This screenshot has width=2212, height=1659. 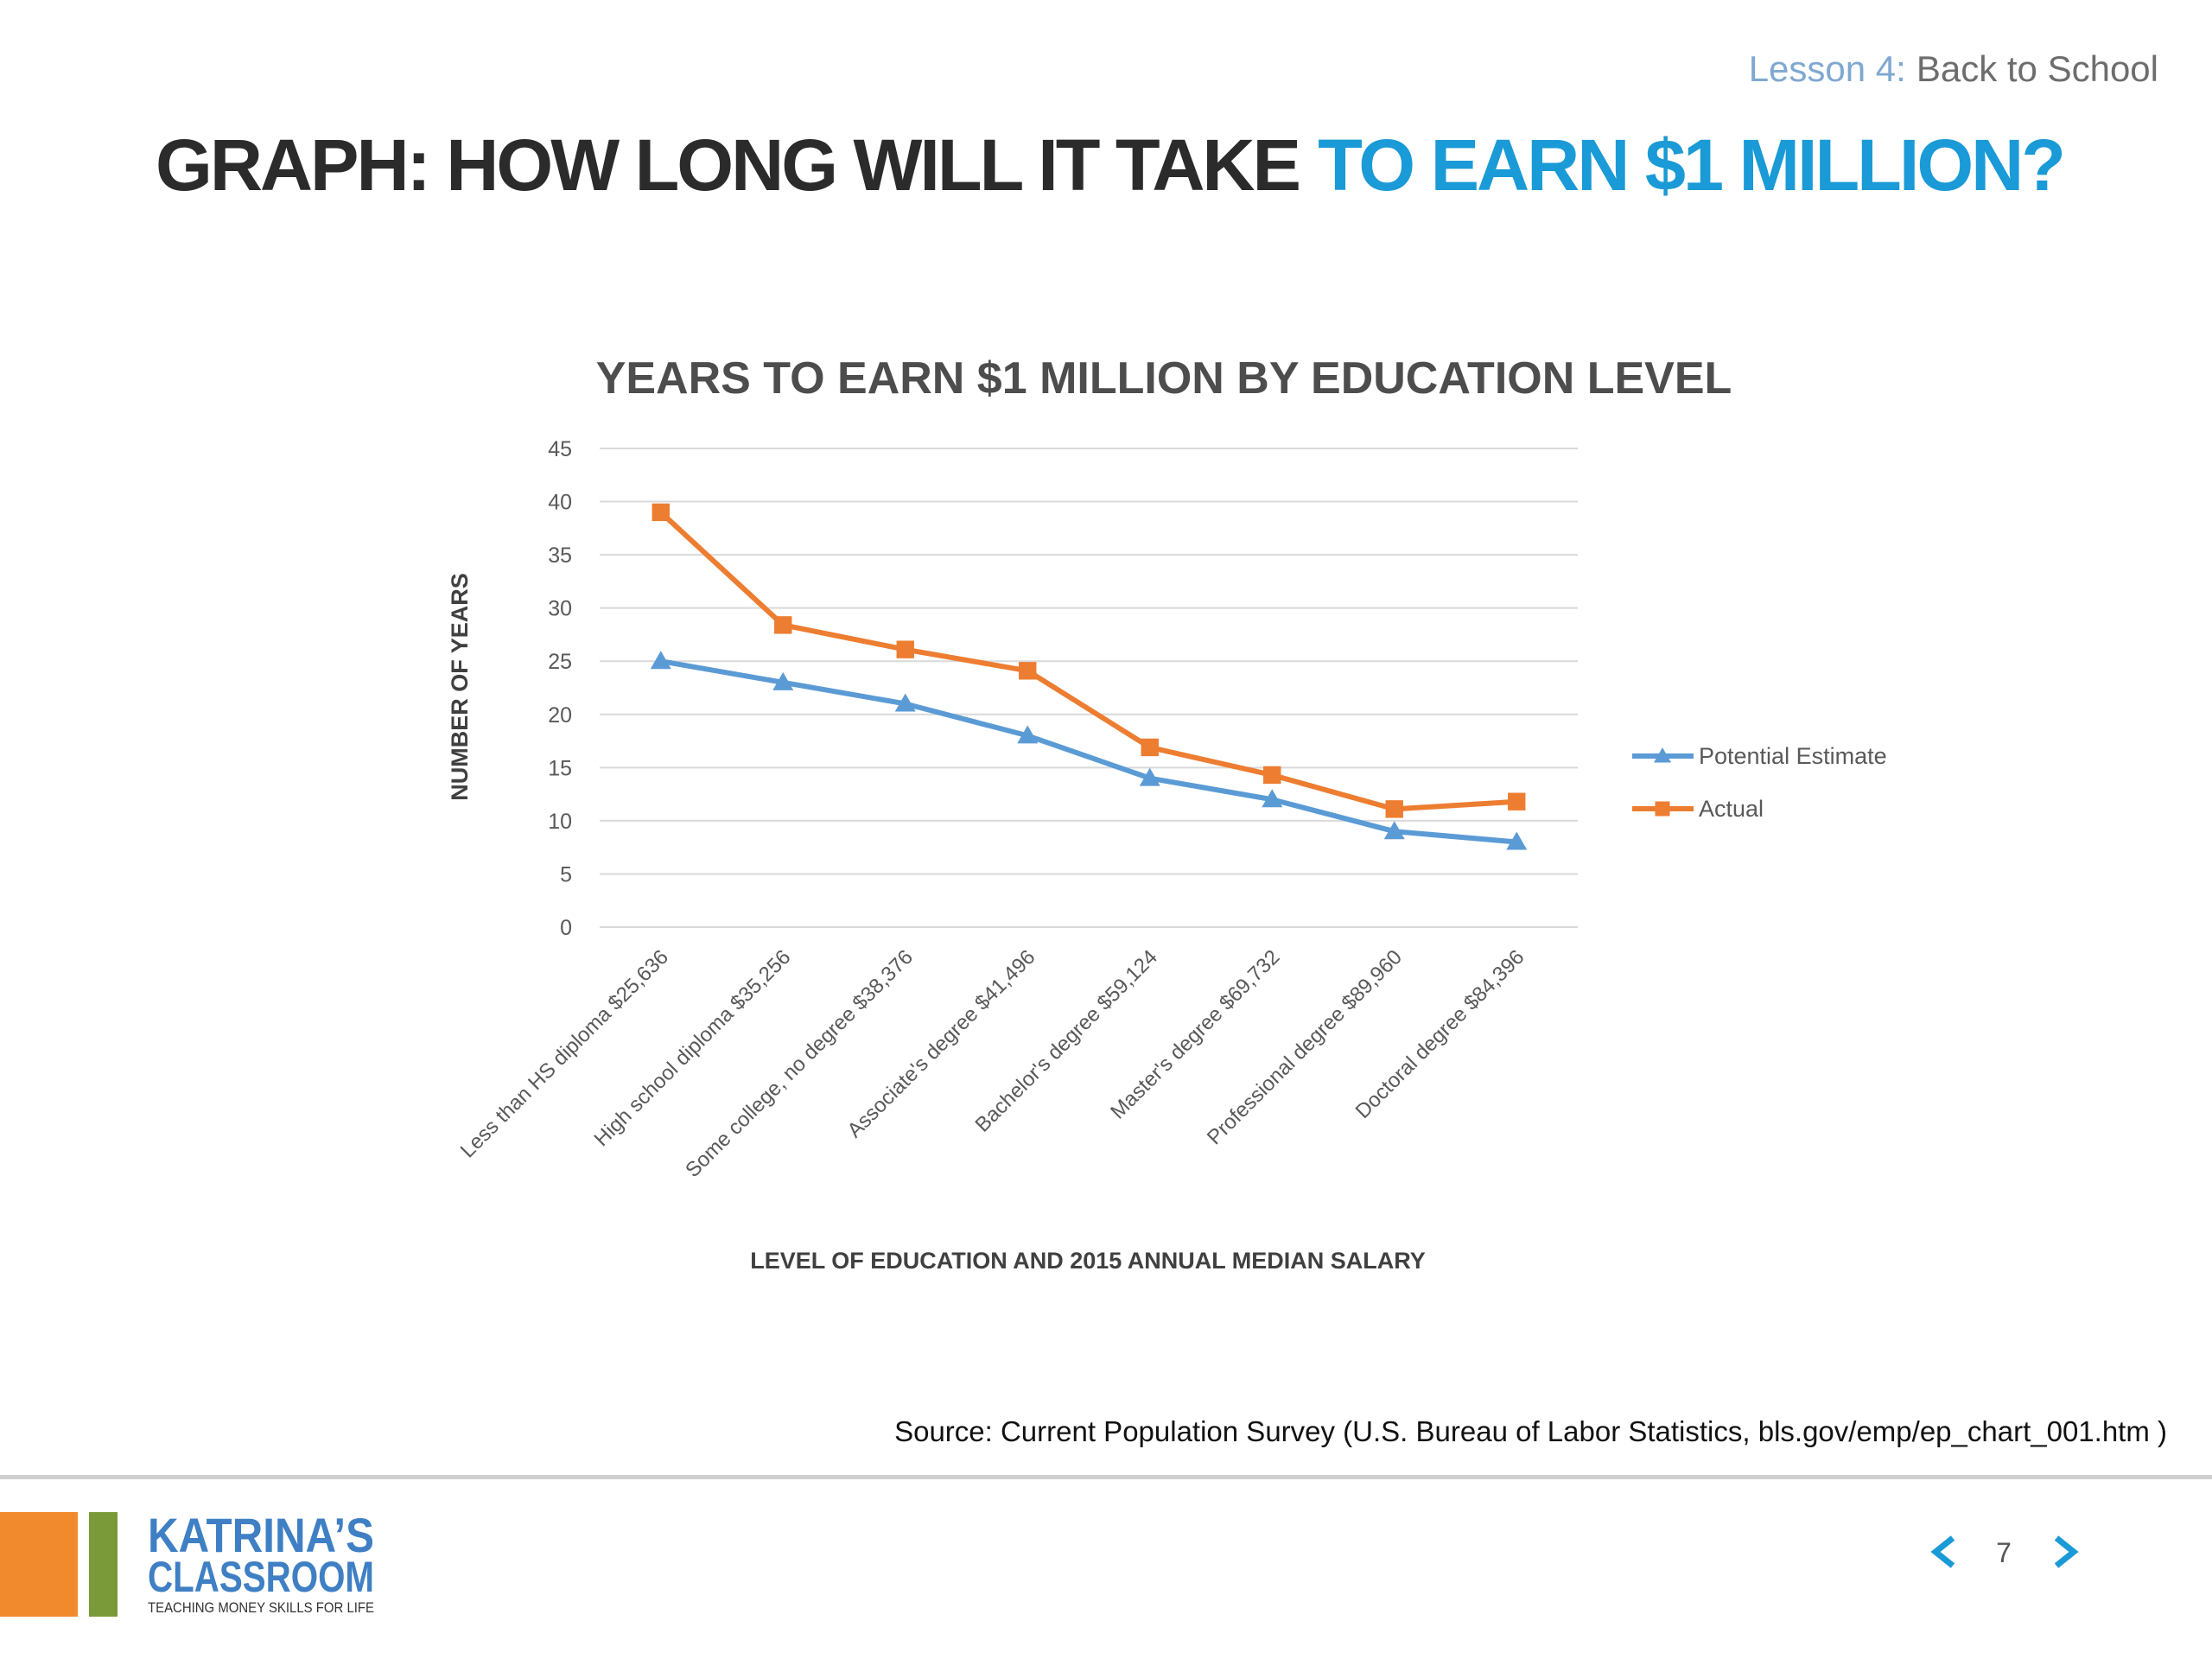 What do you see at coordinates (1827, 68) in the screenshot?
I see `lesson-number: Lesson 4:` at bounding box center [1827, 68].